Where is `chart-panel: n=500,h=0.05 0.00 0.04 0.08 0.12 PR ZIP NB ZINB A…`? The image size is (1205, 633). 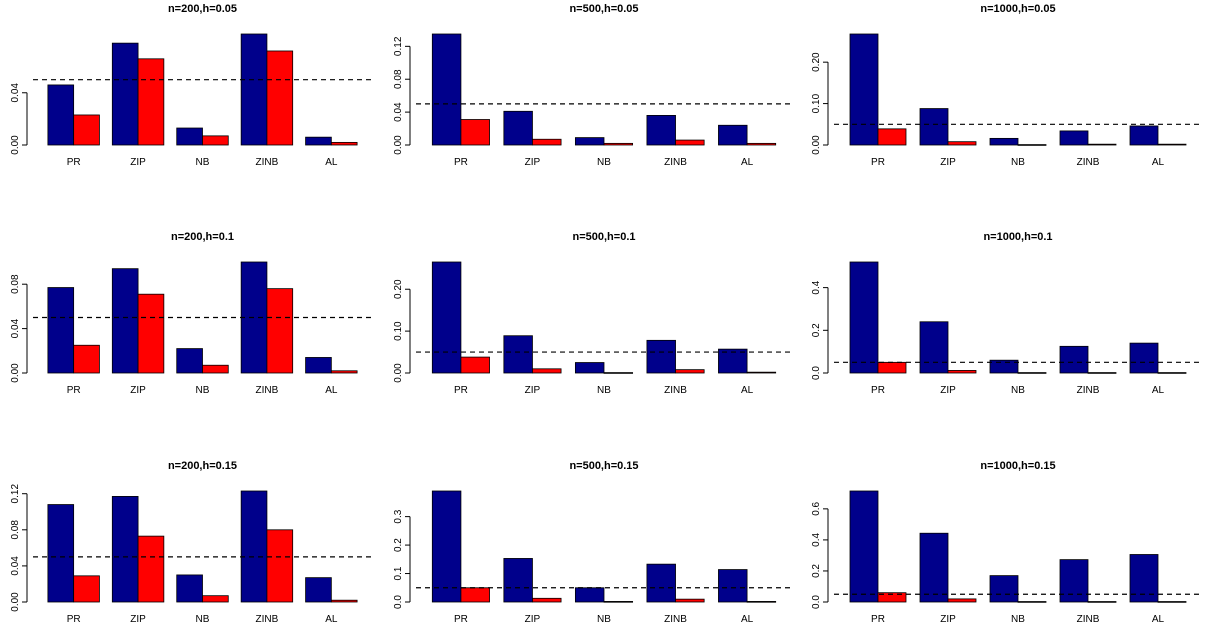
chart-panel: n=500,h=0.05 0.00 0.04 0.08 0.12 PR ZIP NB ZINB A… is located at coordinates (592, 85).